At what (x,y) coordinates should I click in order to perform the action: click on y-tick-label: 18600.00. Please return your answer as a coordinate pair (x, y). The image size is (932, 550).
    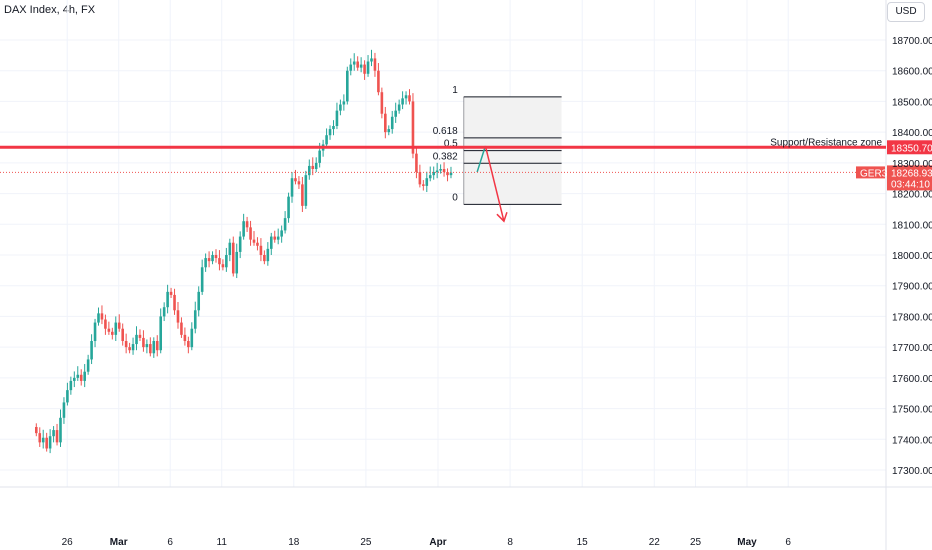
    Looking at the image, I should click on (912, 72).